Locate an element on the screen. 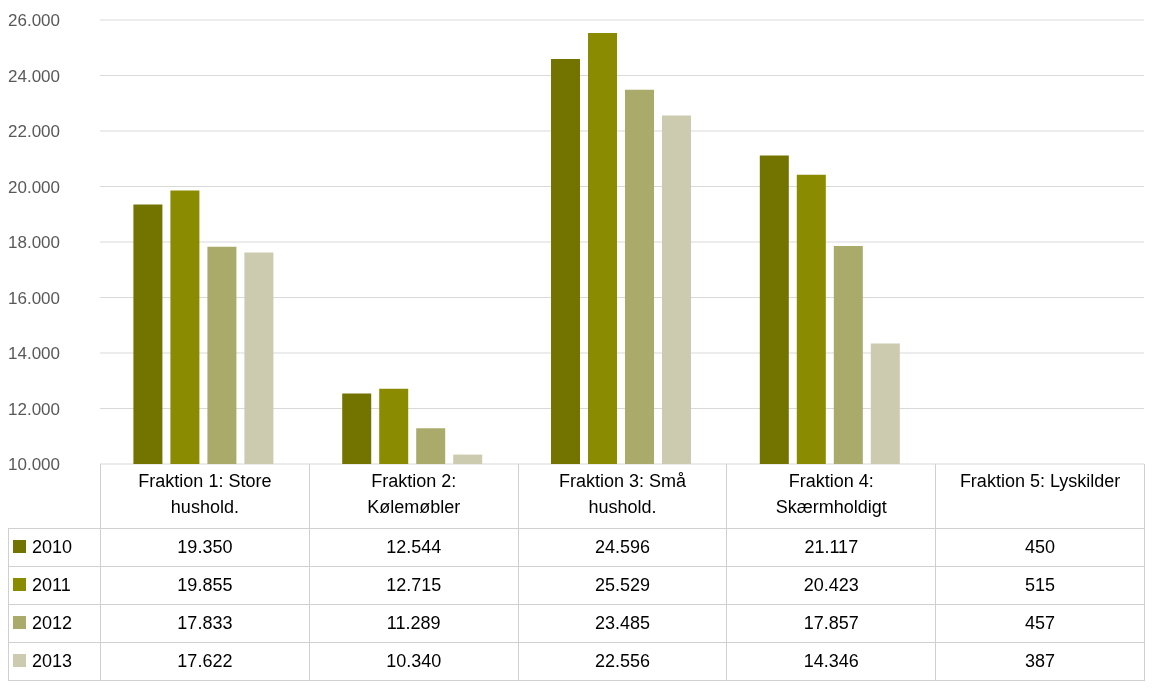 The height and width of the screenshot is (692, 1152). data-label: 21.117 is located at coordinates (831, 547).